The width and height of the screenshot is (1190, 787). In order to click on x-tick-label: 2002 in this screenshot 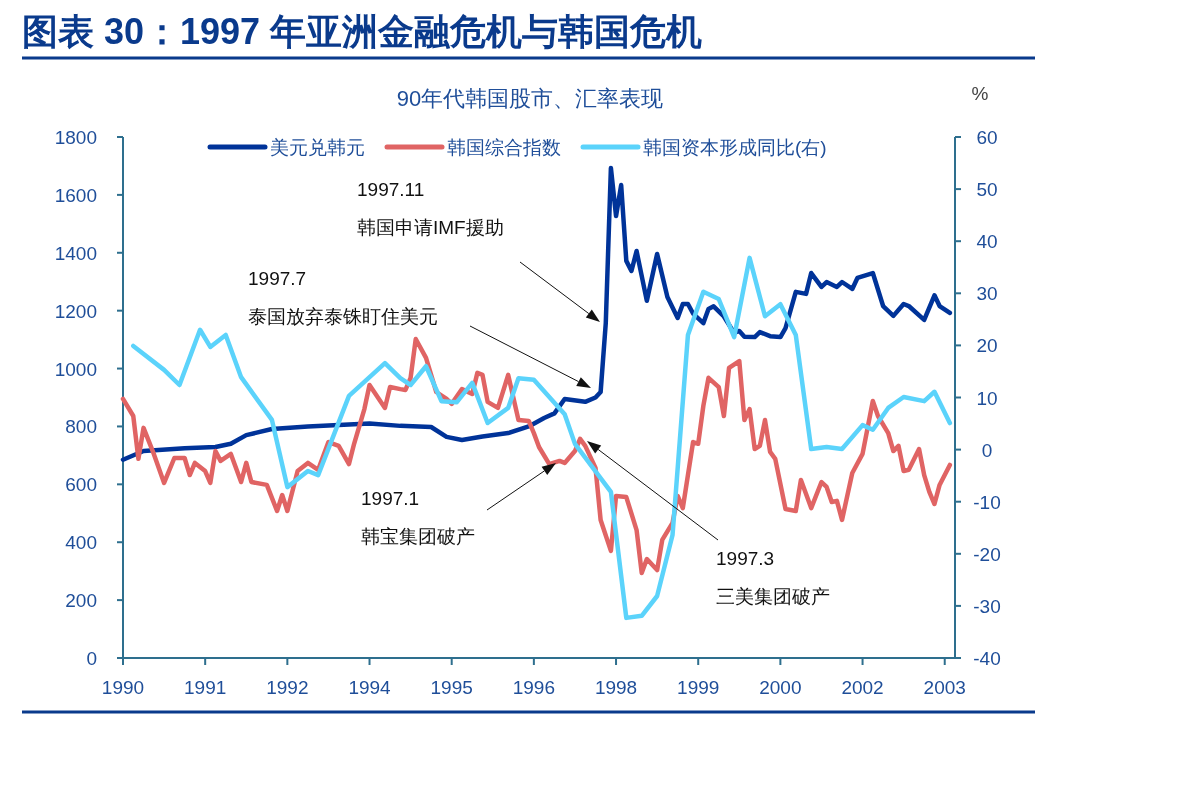, I will do `click(862, 687)`.